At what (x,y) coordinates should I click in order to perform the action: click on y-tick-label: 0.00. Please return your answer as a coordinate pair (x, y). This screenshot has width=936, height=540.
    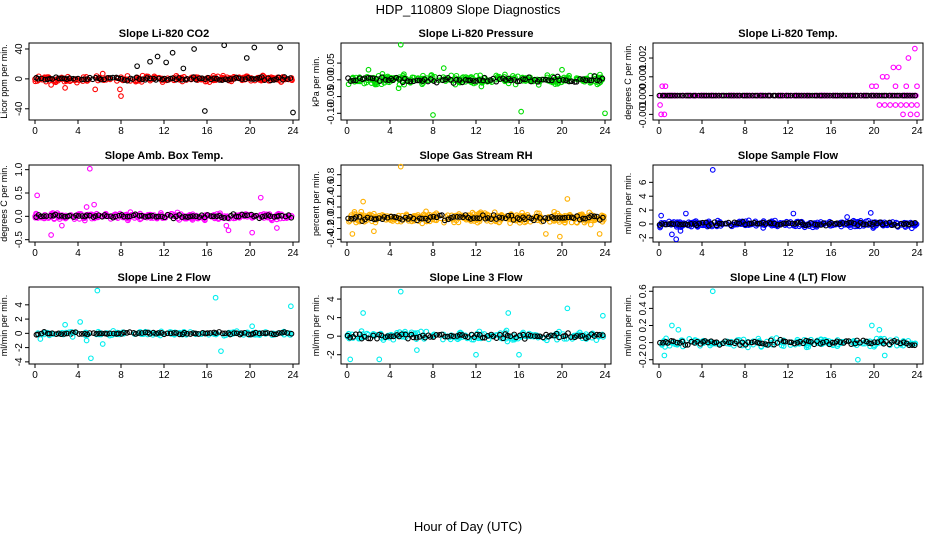
    Looking at the image, I should click on (331, 80).